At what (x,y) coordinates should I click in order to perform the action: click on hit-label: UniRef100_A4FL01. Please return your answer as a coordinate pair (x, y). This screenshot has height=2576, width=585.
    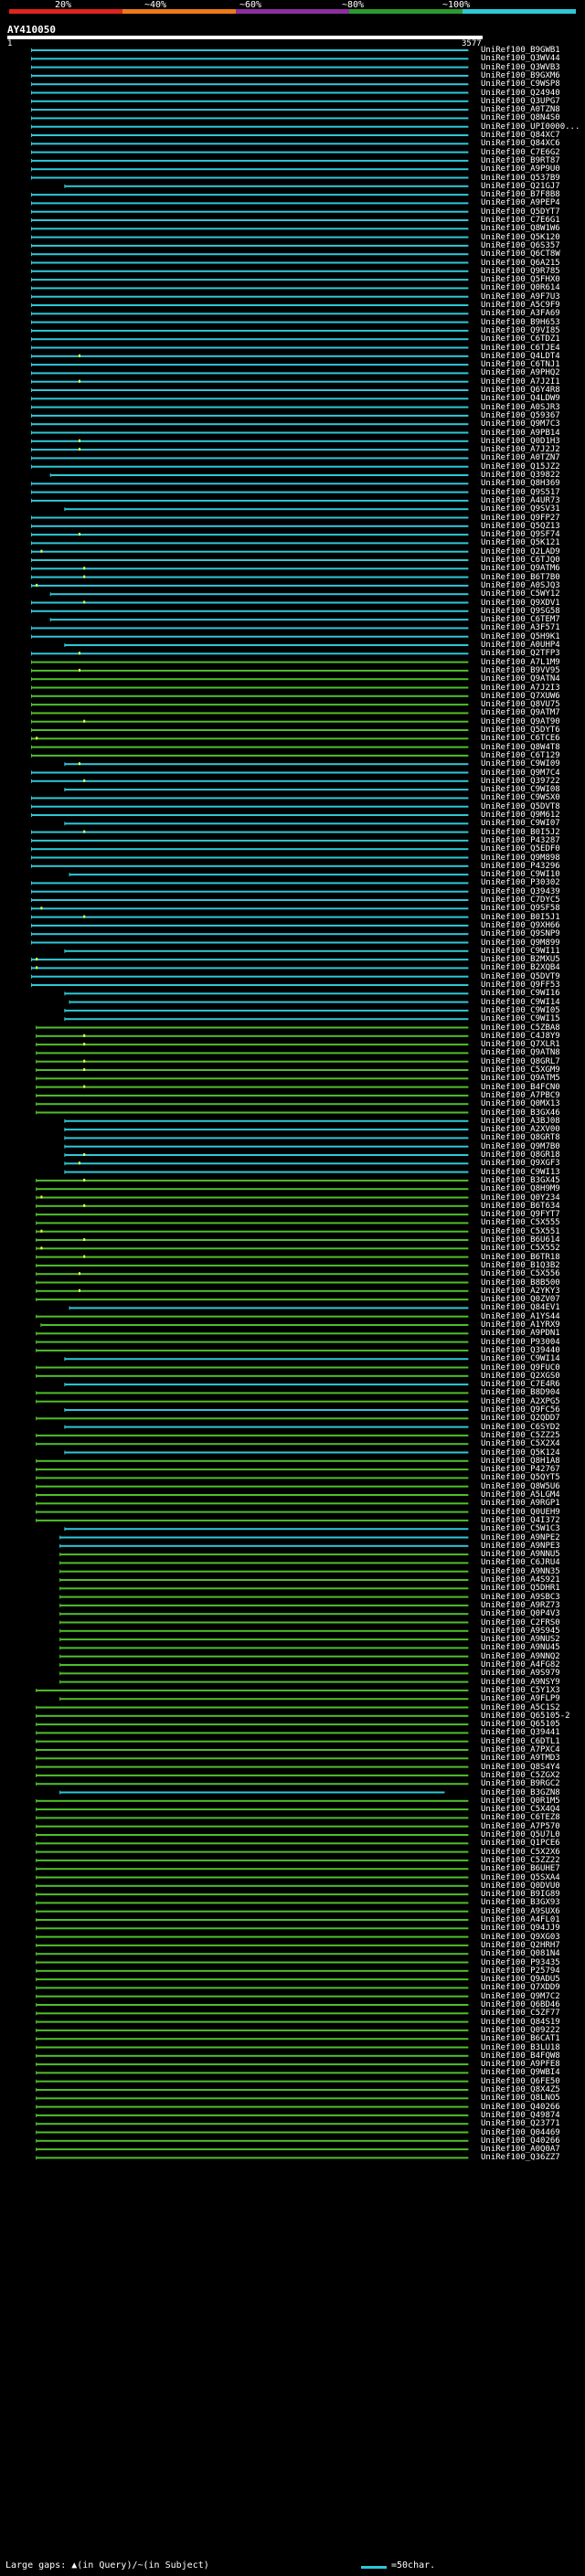
    Looking at the image, I should click on (520, 1919).